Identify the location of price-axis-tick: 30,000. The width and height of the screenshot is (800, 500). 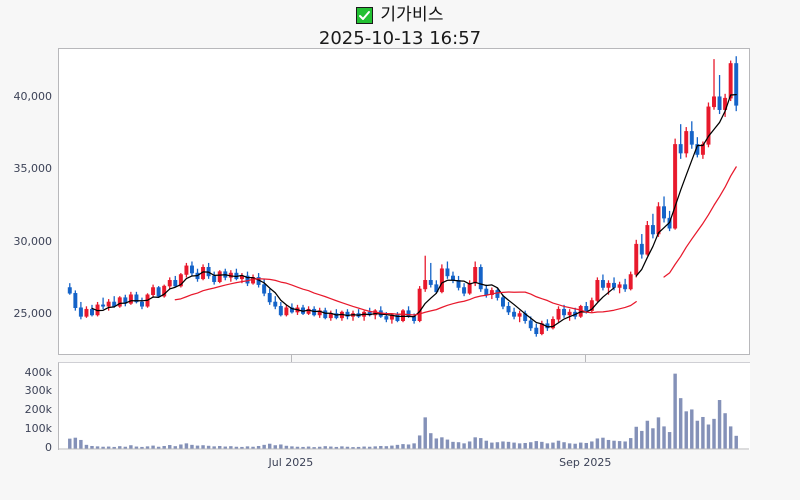
(33, 241).